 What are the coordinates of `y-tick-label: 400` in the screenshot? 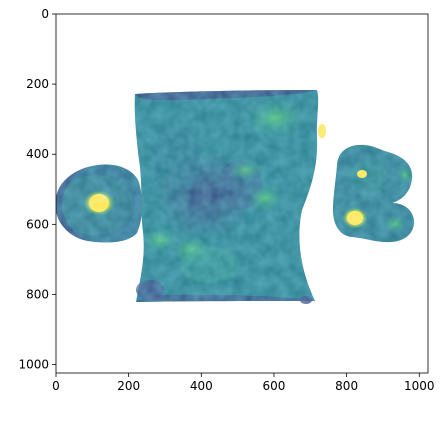 It's located at (37, 154).